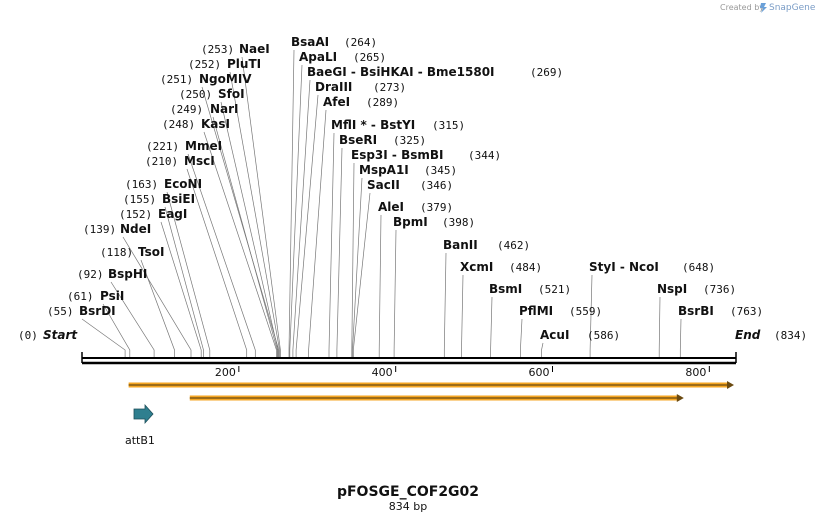 The image size is (818, 522). I want to click on site-label-sacii: SacII, so click(383, 185).